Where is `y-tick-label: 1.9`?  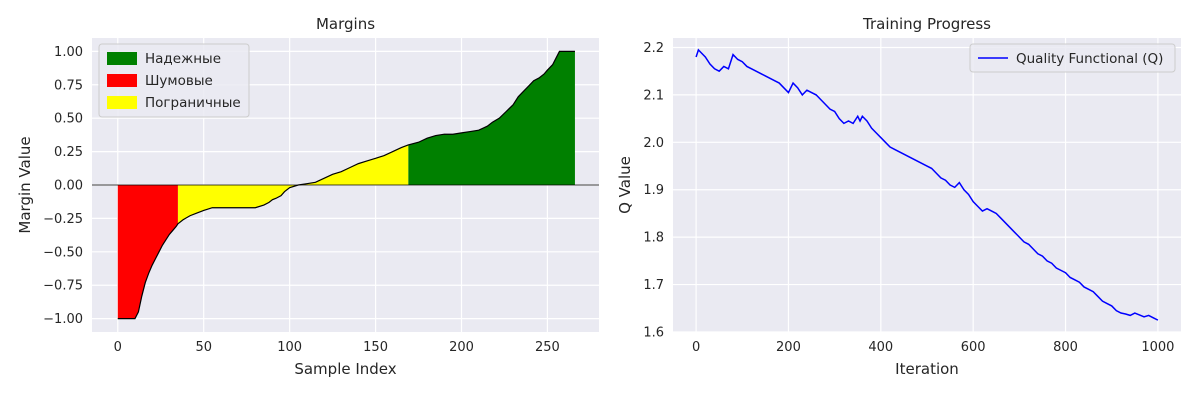
y-tick-label: 1.9 is located at coordinates (653, 190).